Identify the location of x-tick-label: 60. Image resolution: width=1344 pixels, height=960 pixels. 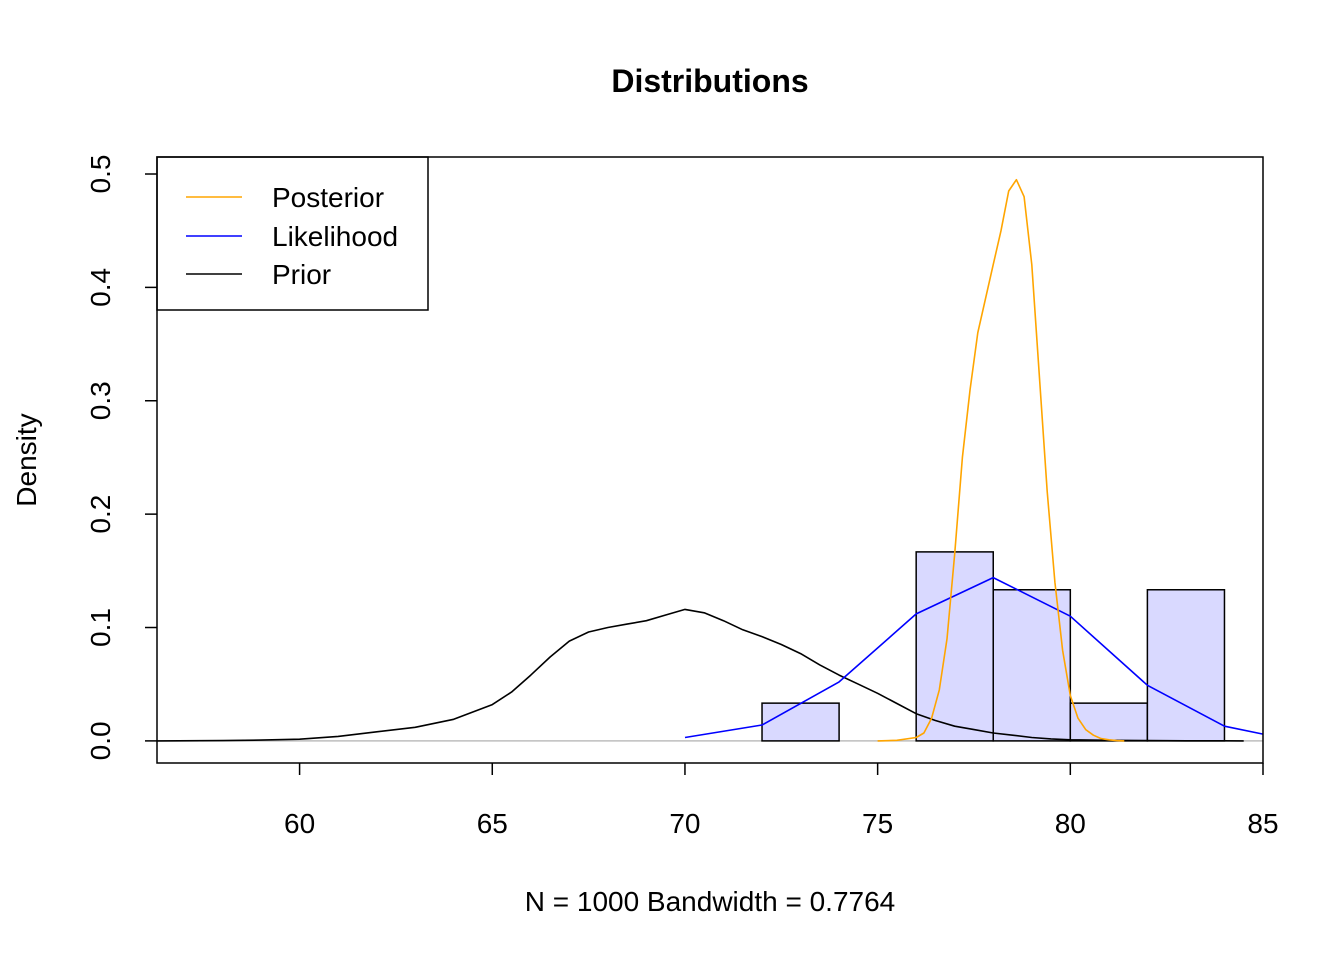
(299, 823).